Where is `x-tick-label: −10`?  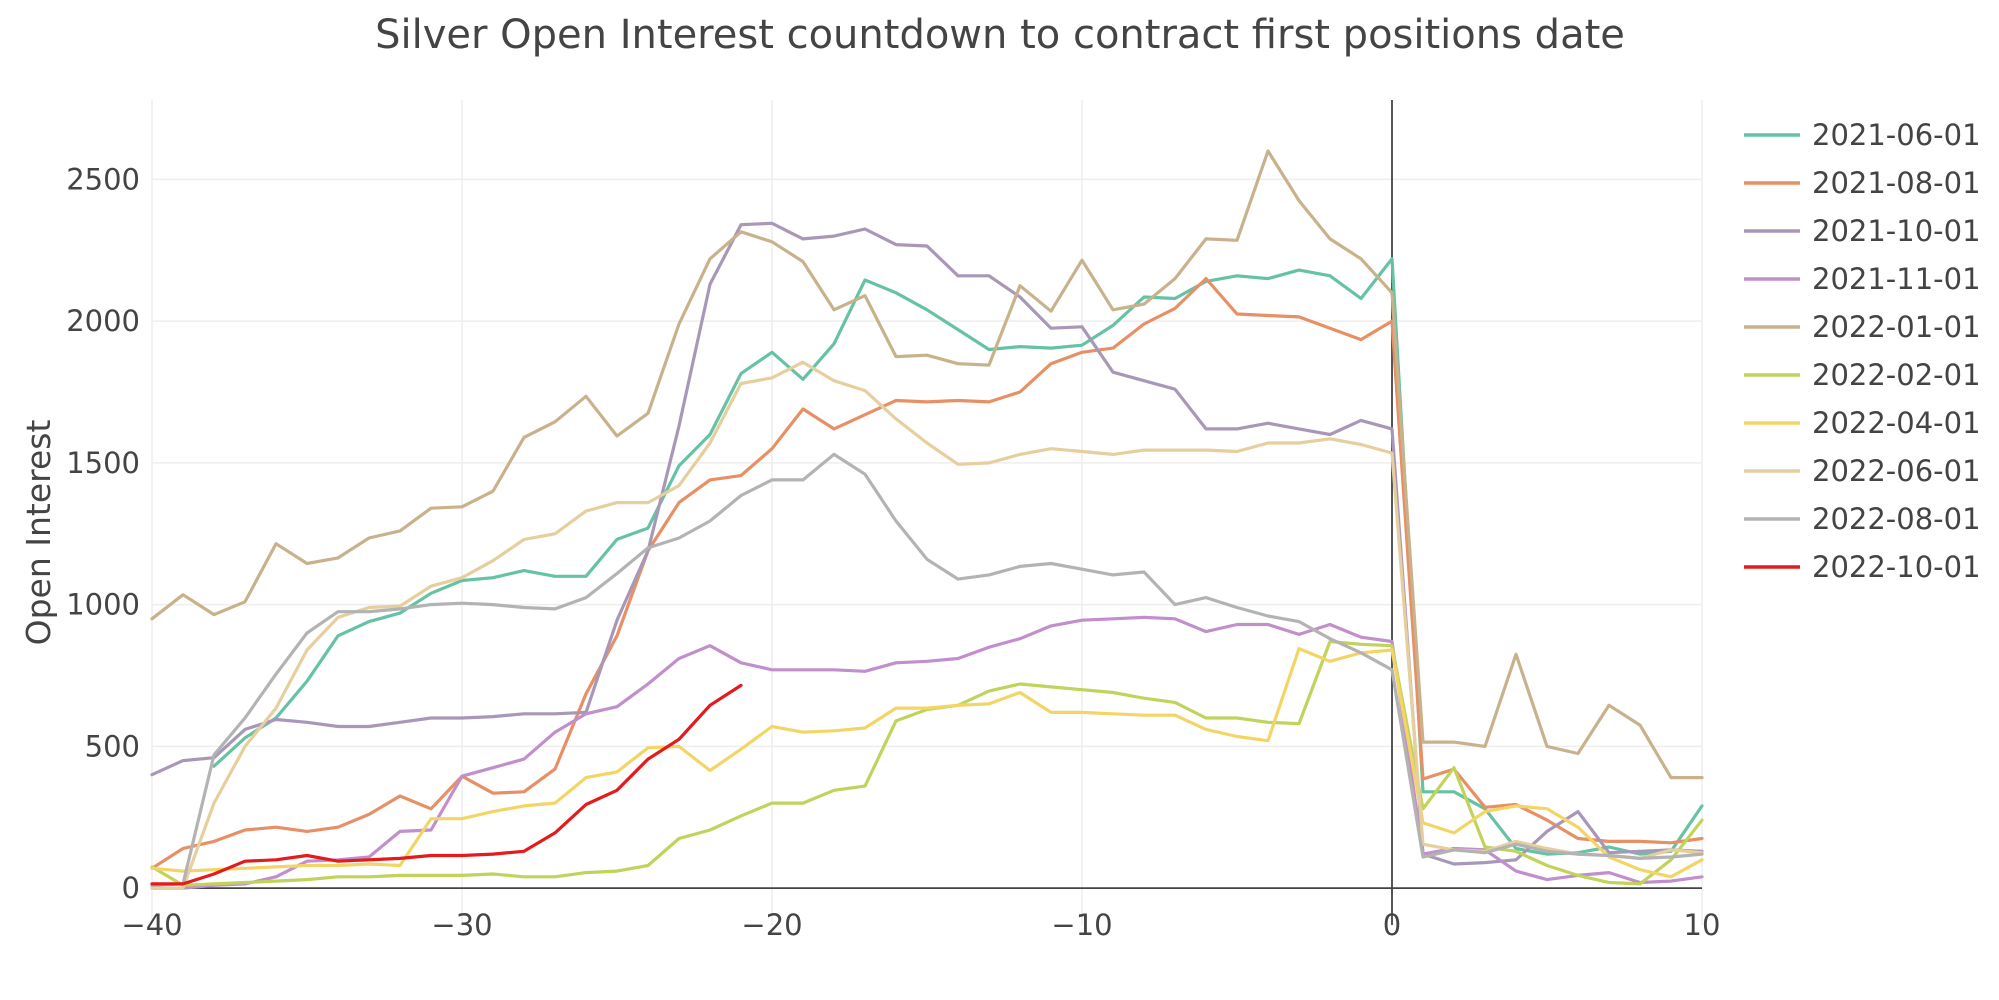 x-tick-label: −10 is located at coordinates (1081, 925).